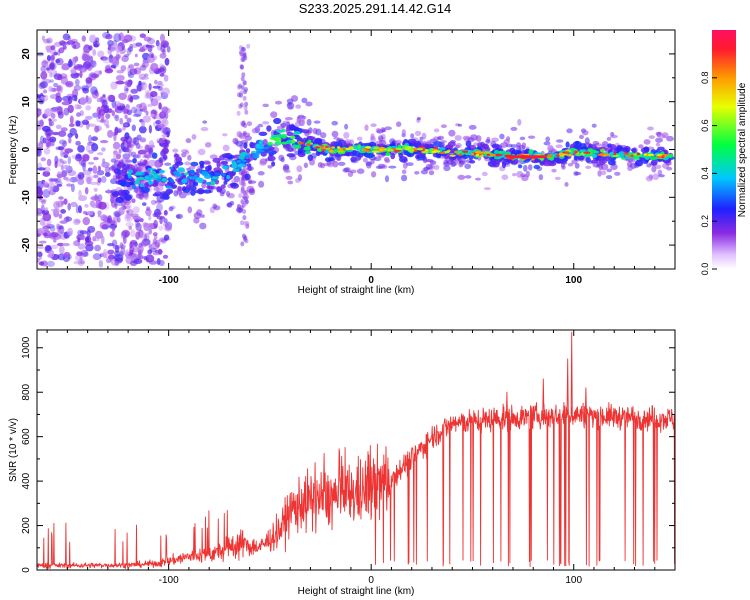 The image size is (750, 600). What do you see at coordinates (375, 8) in the screenshot?
I see `page-title: S233.2025.291.14.42.G14` at bounding box center [375, 8].